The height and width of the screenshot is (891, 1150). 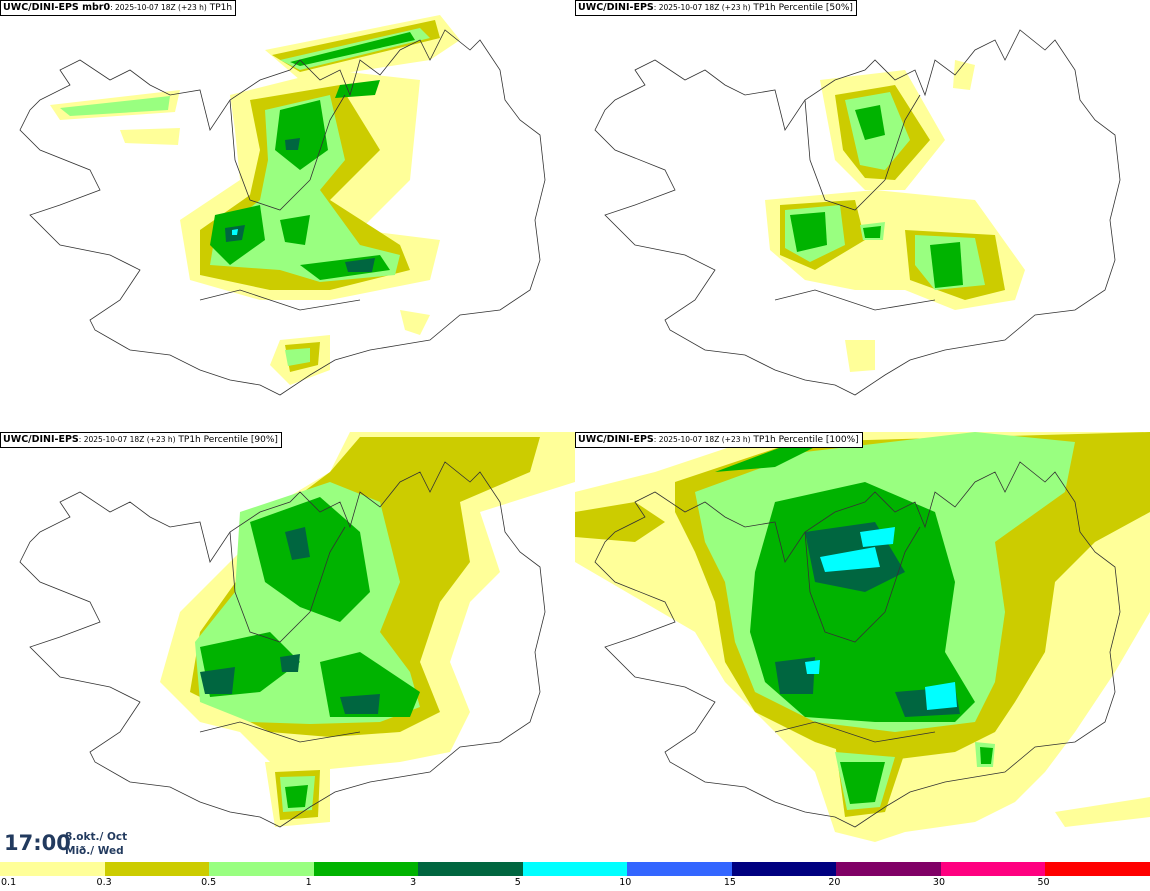 I want to click on colorbar-tick-label: 5, so click(x=517, y=882).